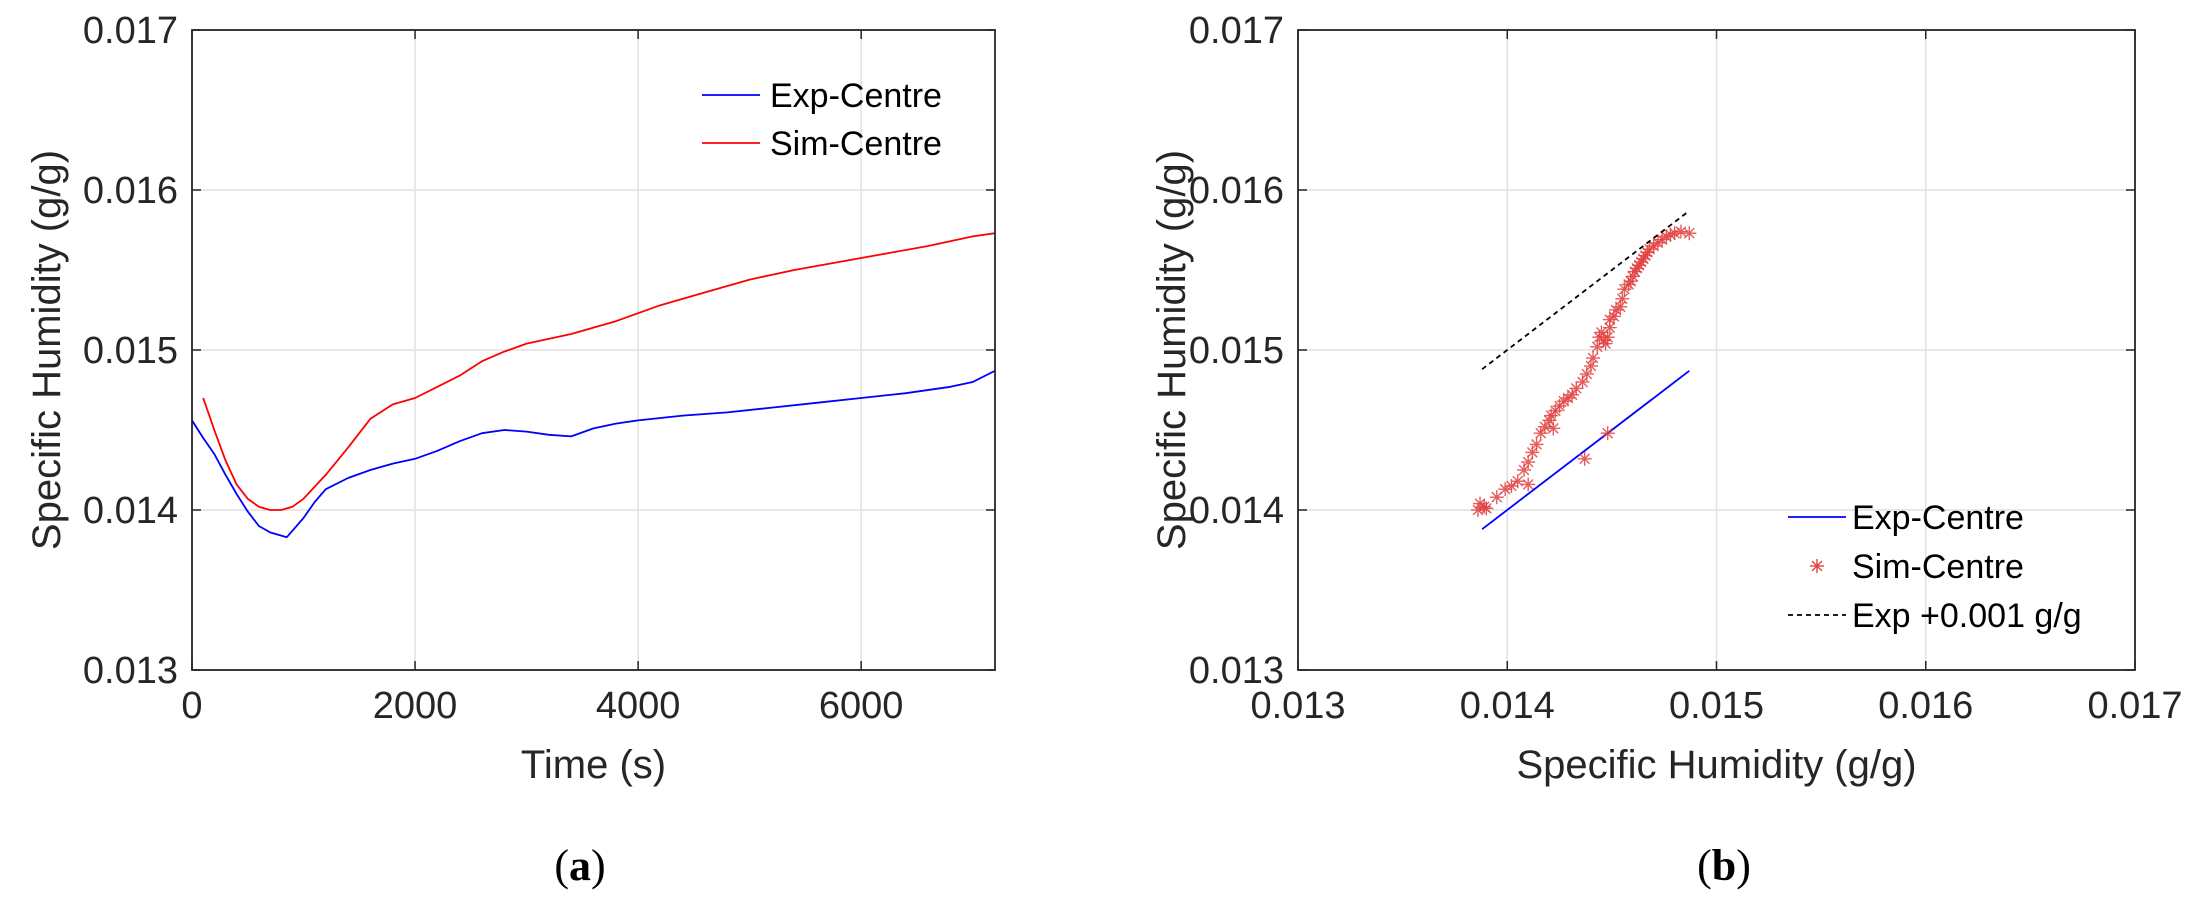  I want to click on panel-label: (b), so click(1724, 865).